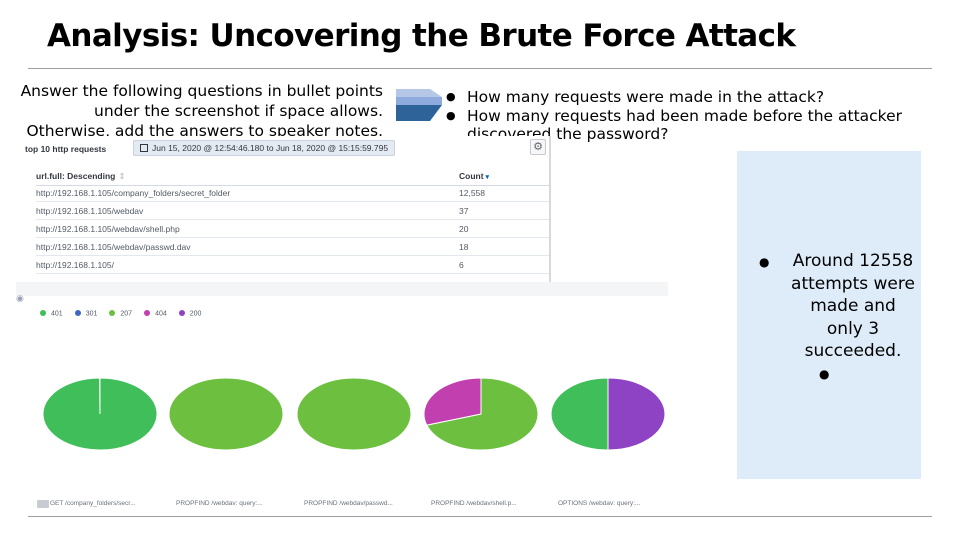 This screenshot has width=960, height=540. What do you see at coordinates (292, 211) in the screenshot?
I see `table-row: http://192.168.1.105/webdav 37` at bounding box center [292, 211].